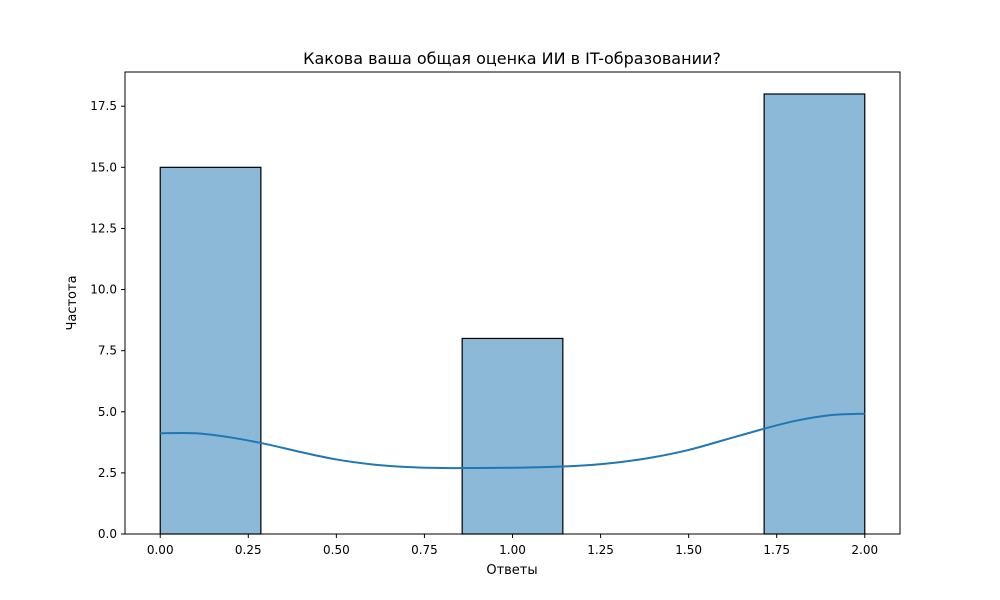 The width and height of the screenshot is (1000, 600). What do you see at coordinates (776, 550) in the screenshot?
I see `x-tick-label: 1.75` at bounding box center [776, 550].